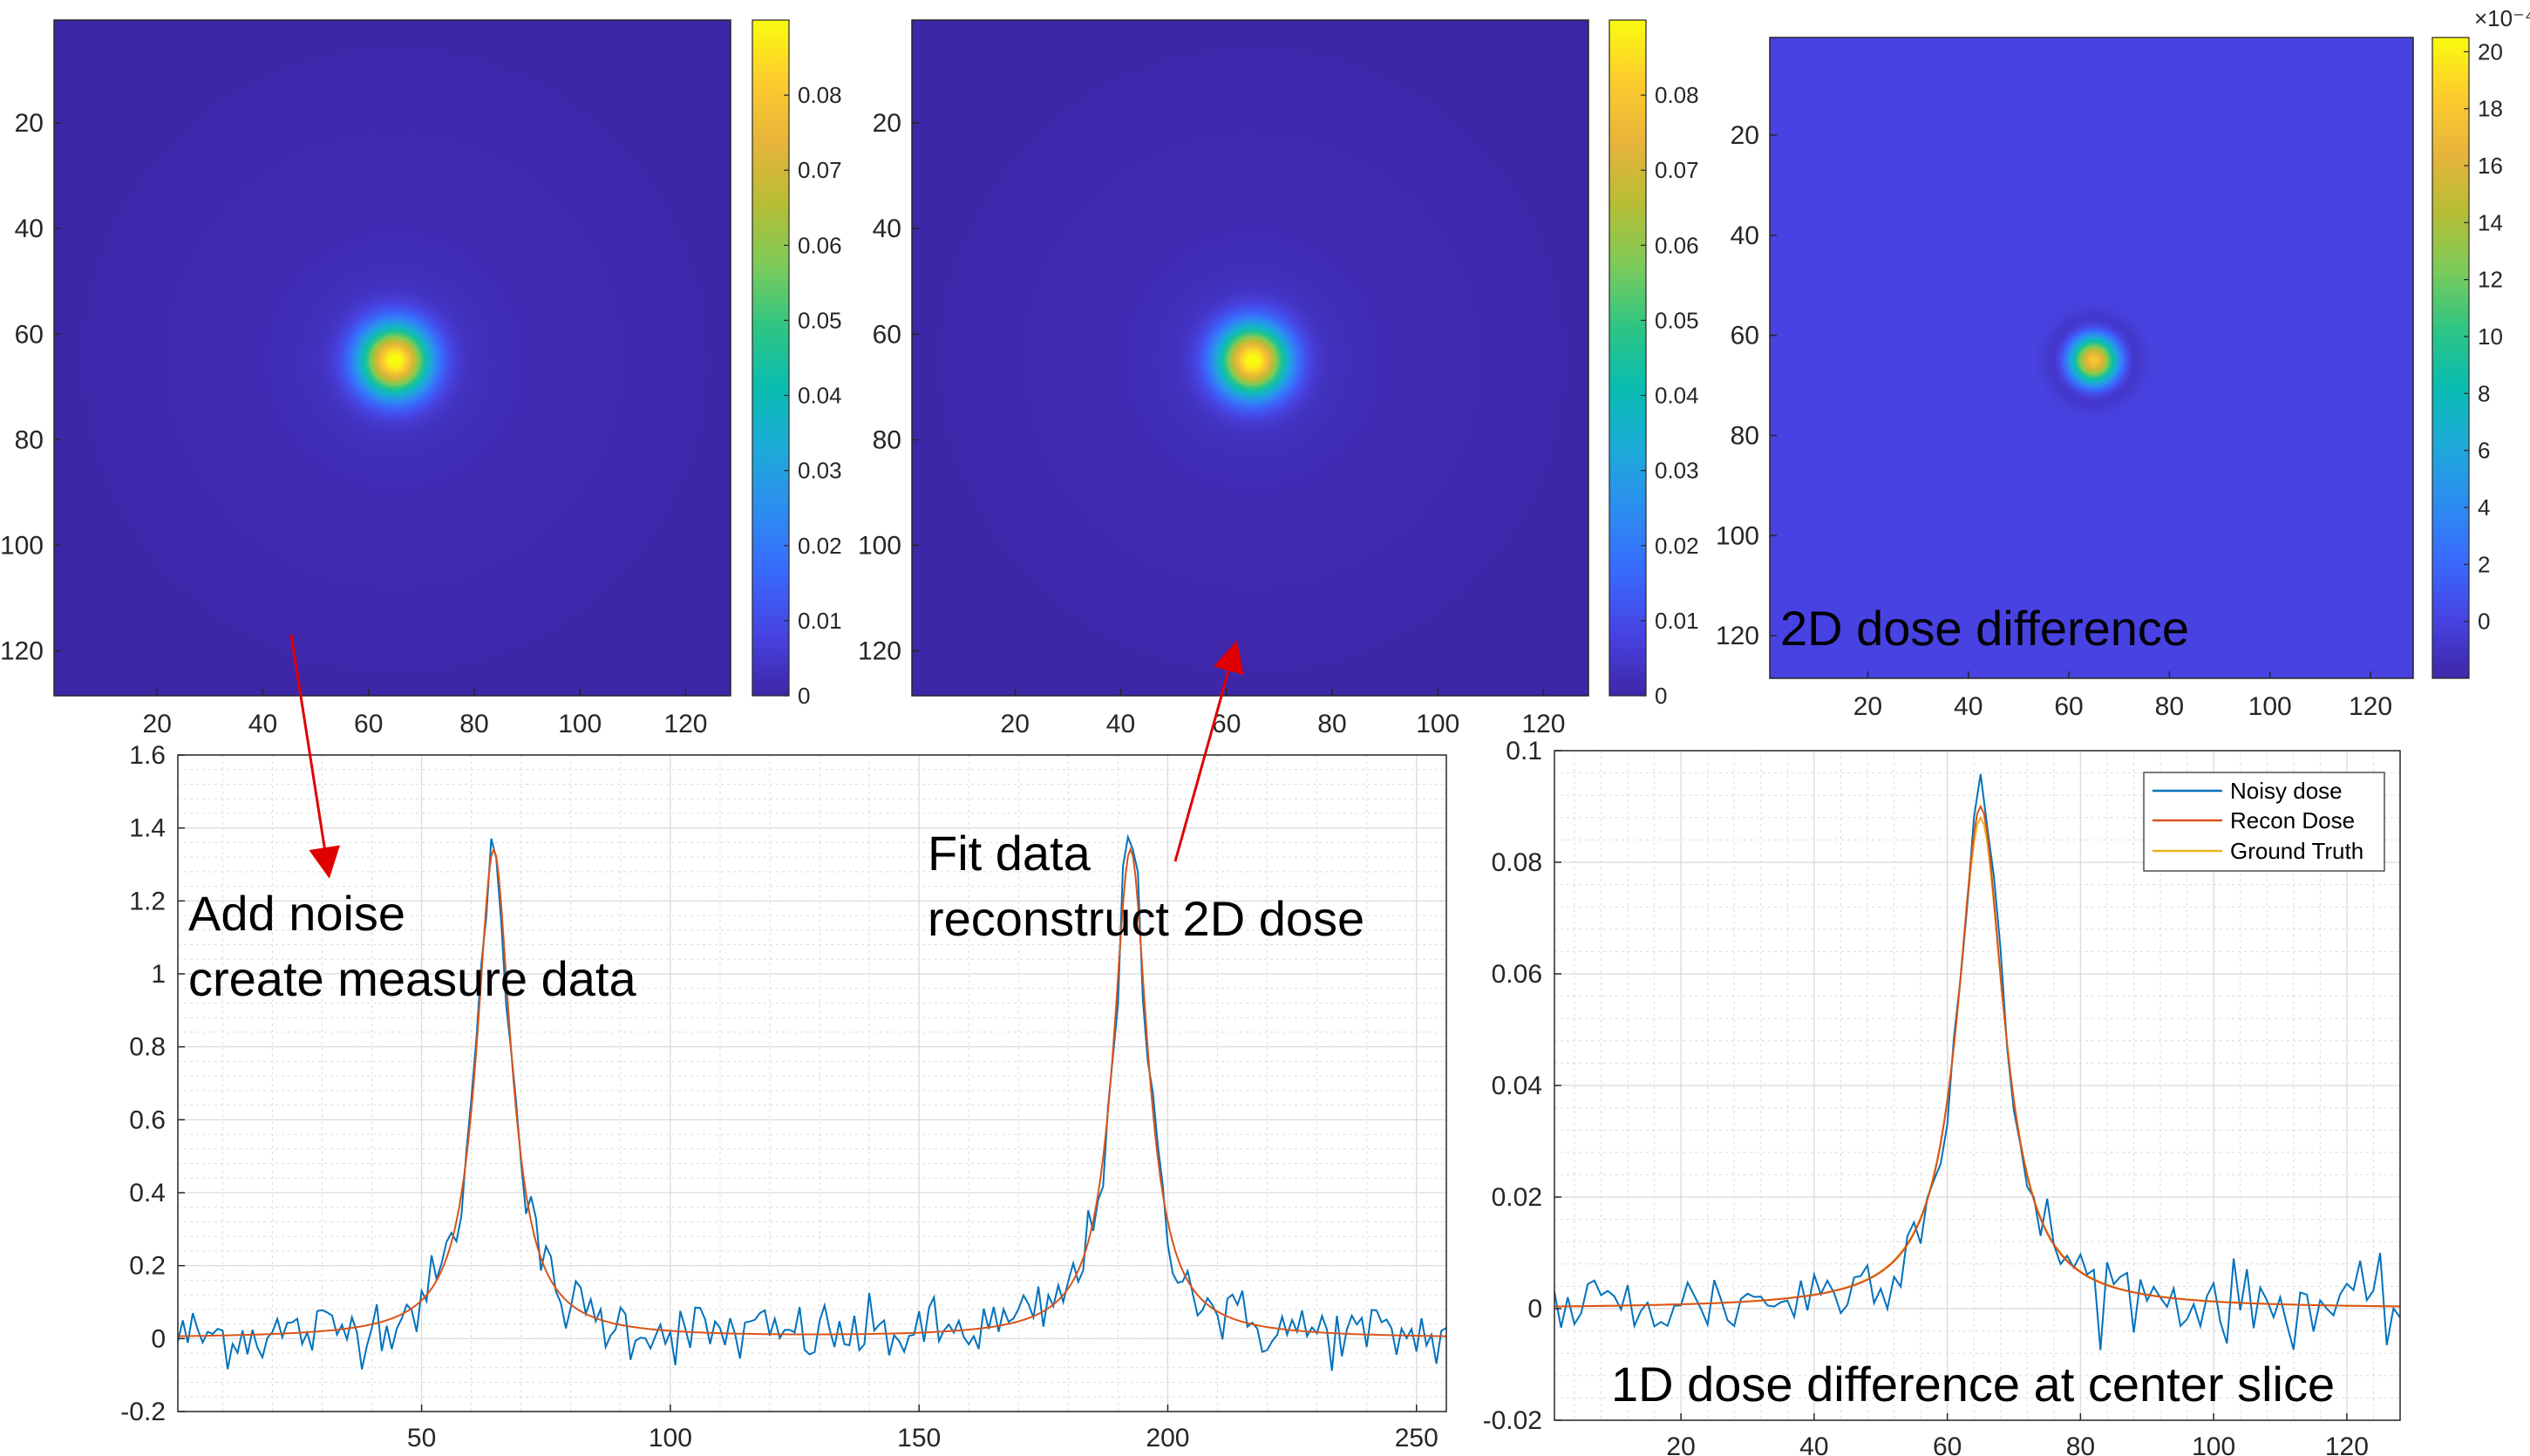 The height and width of the screenshot is (1456, 2530). I want to click on colorbar-tick-label: 0.08, so click(820, 95).